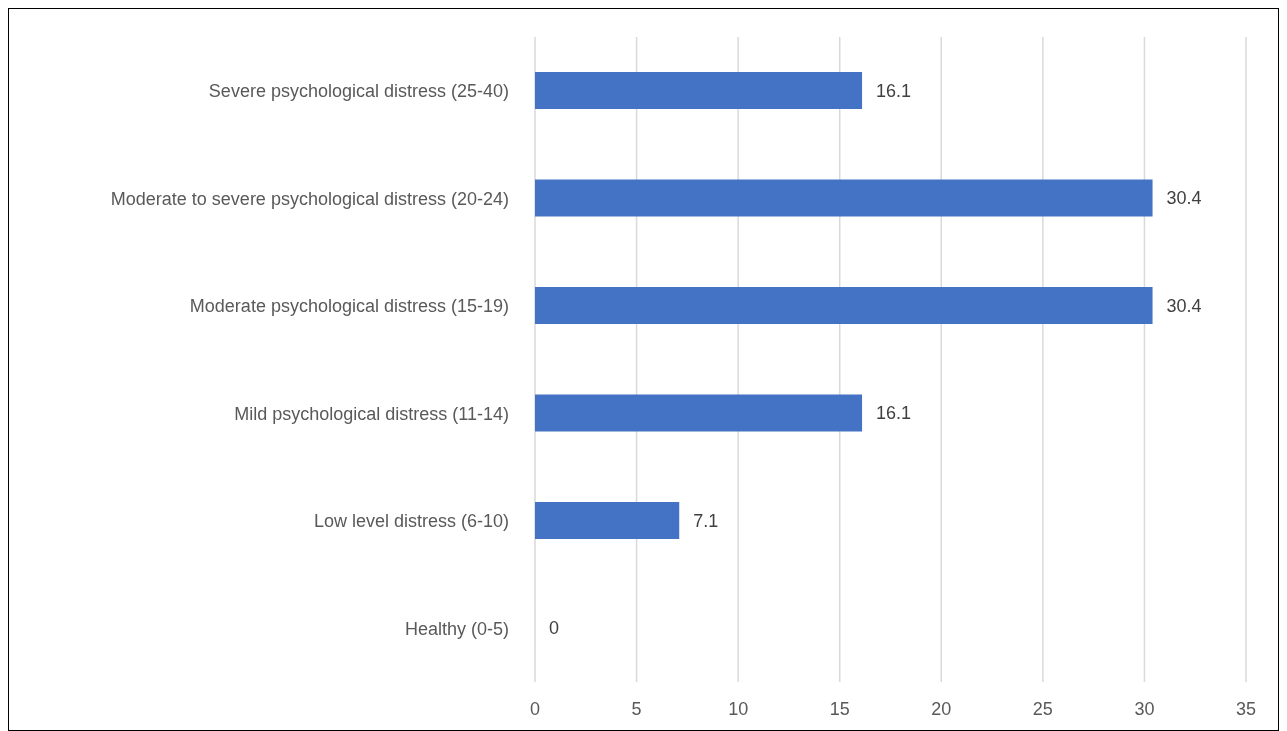 The height and width of the screenshot is (731, 1287). I want to click on x-tick-label: 25, so click(1042, 708).